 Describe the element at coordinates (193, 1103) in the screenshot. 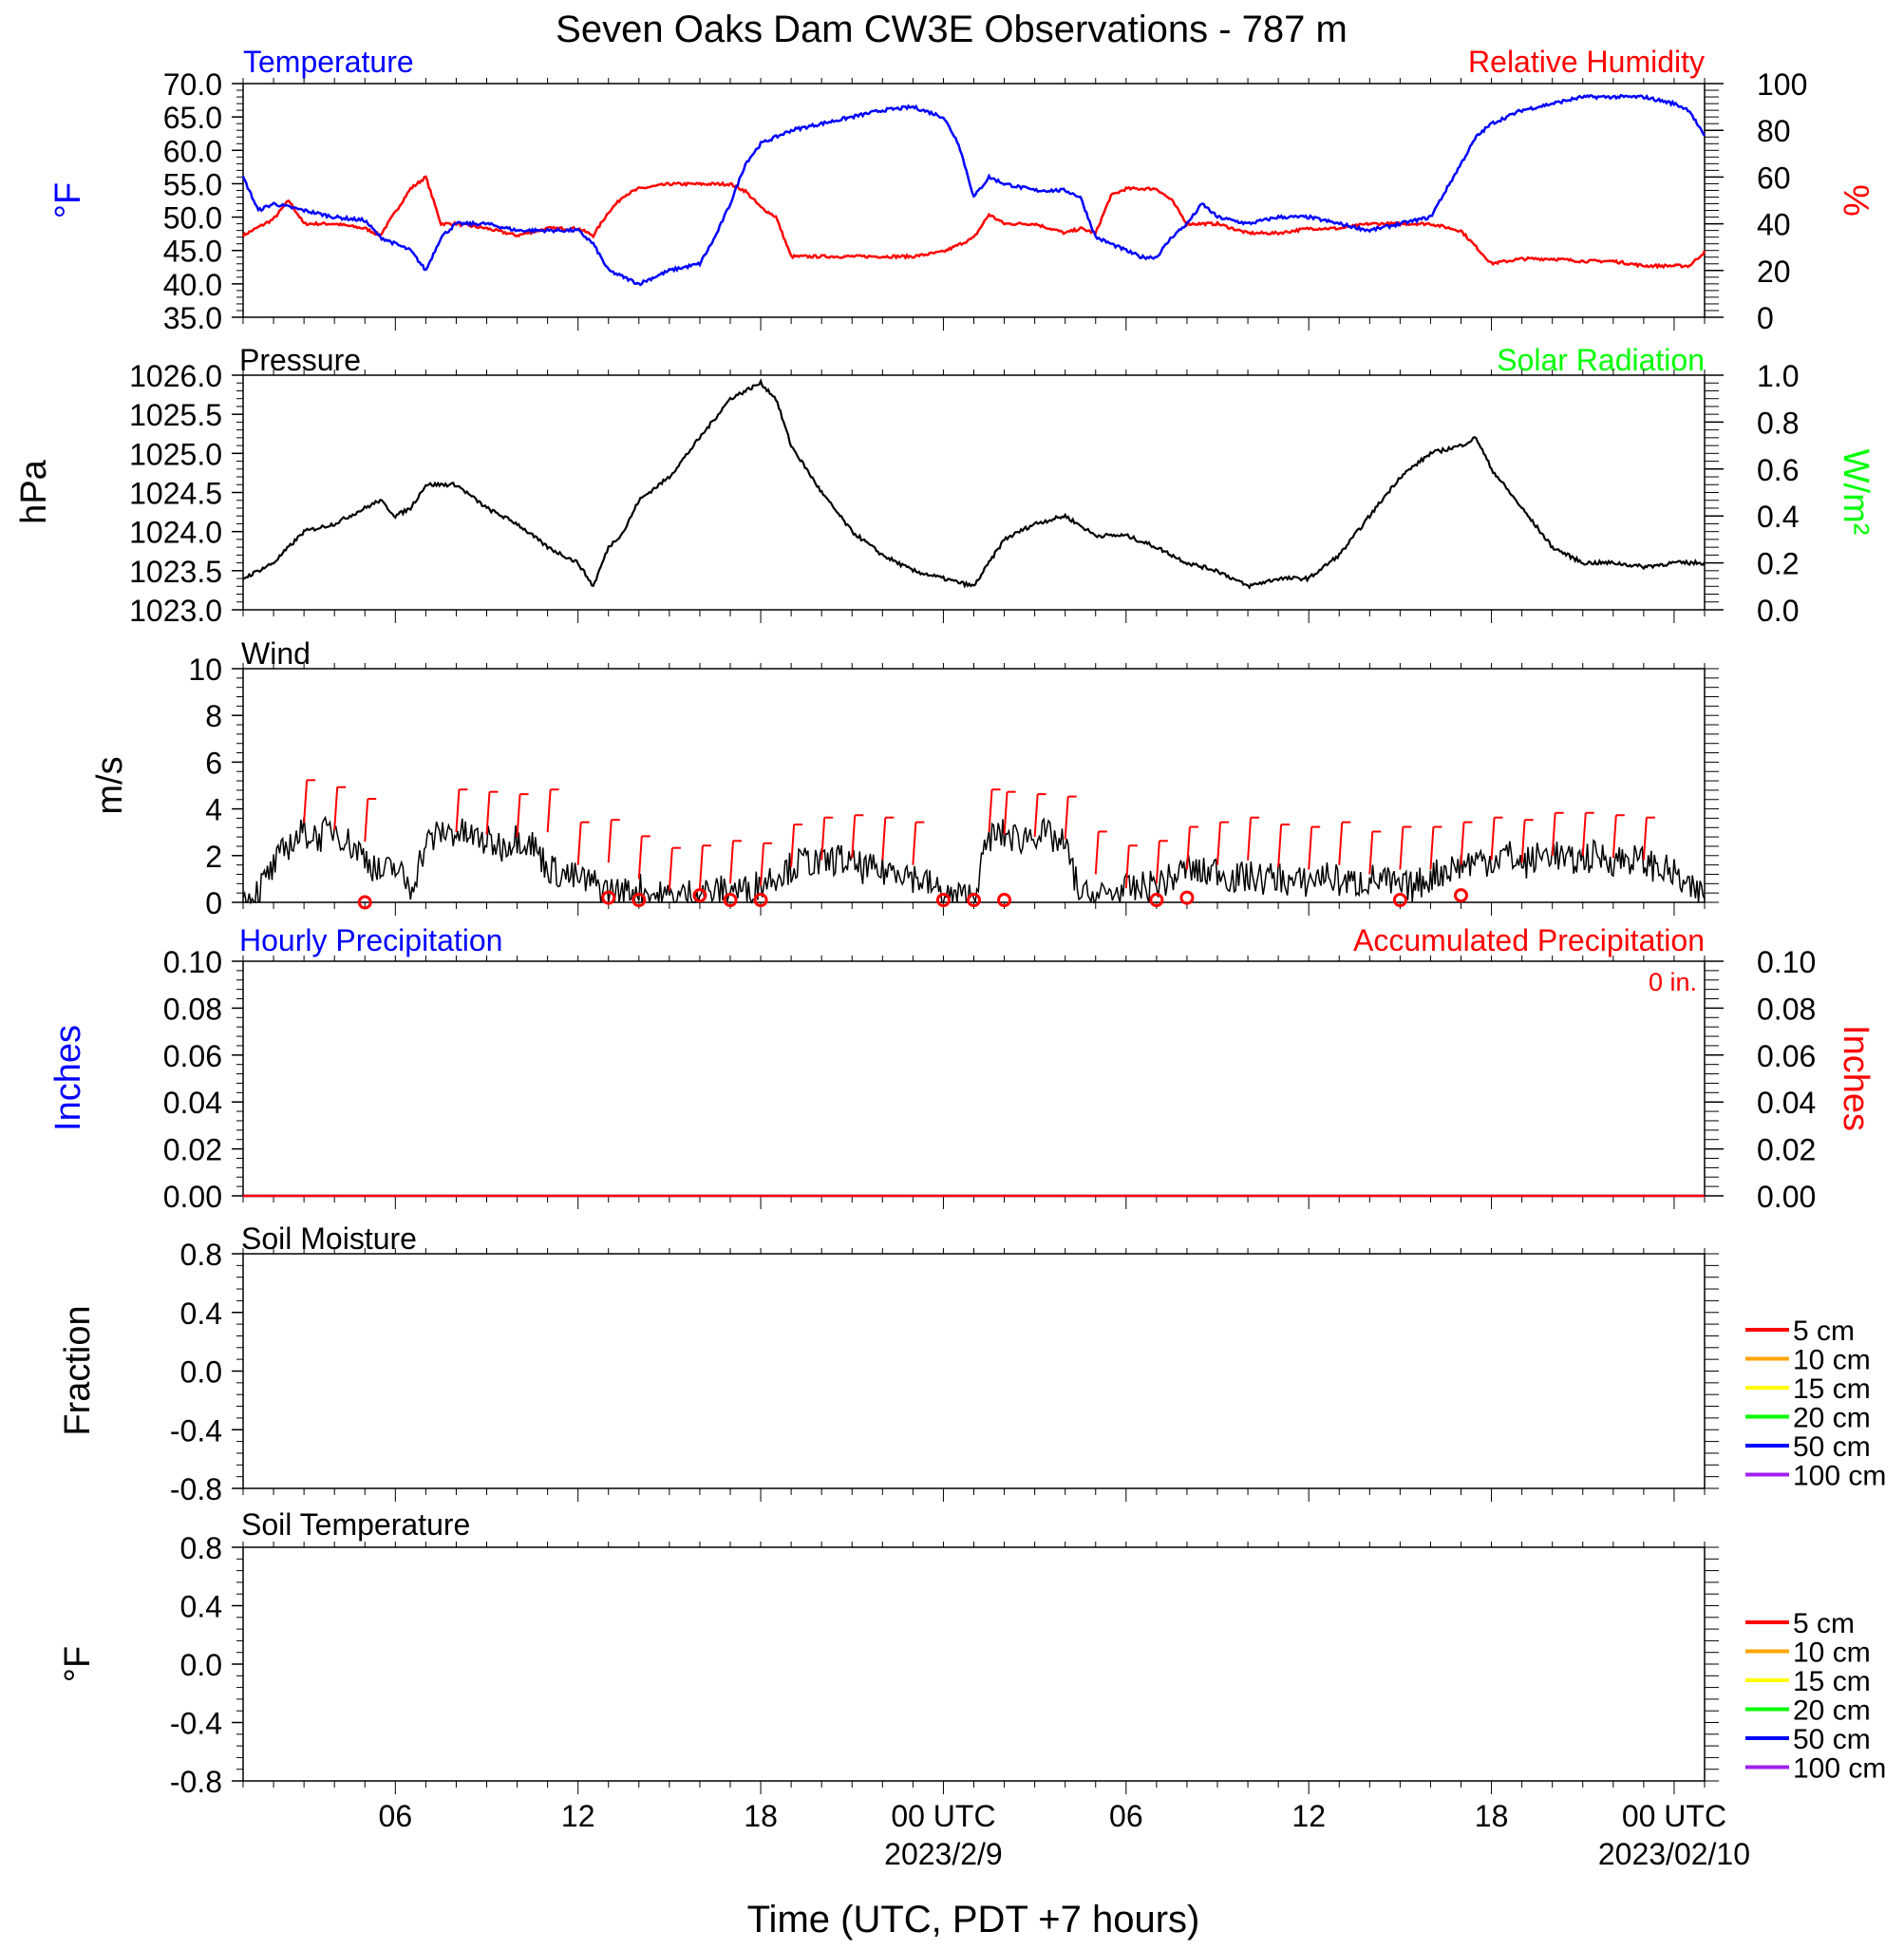

I see `precip-left-tick-label: 0.04` at that location.